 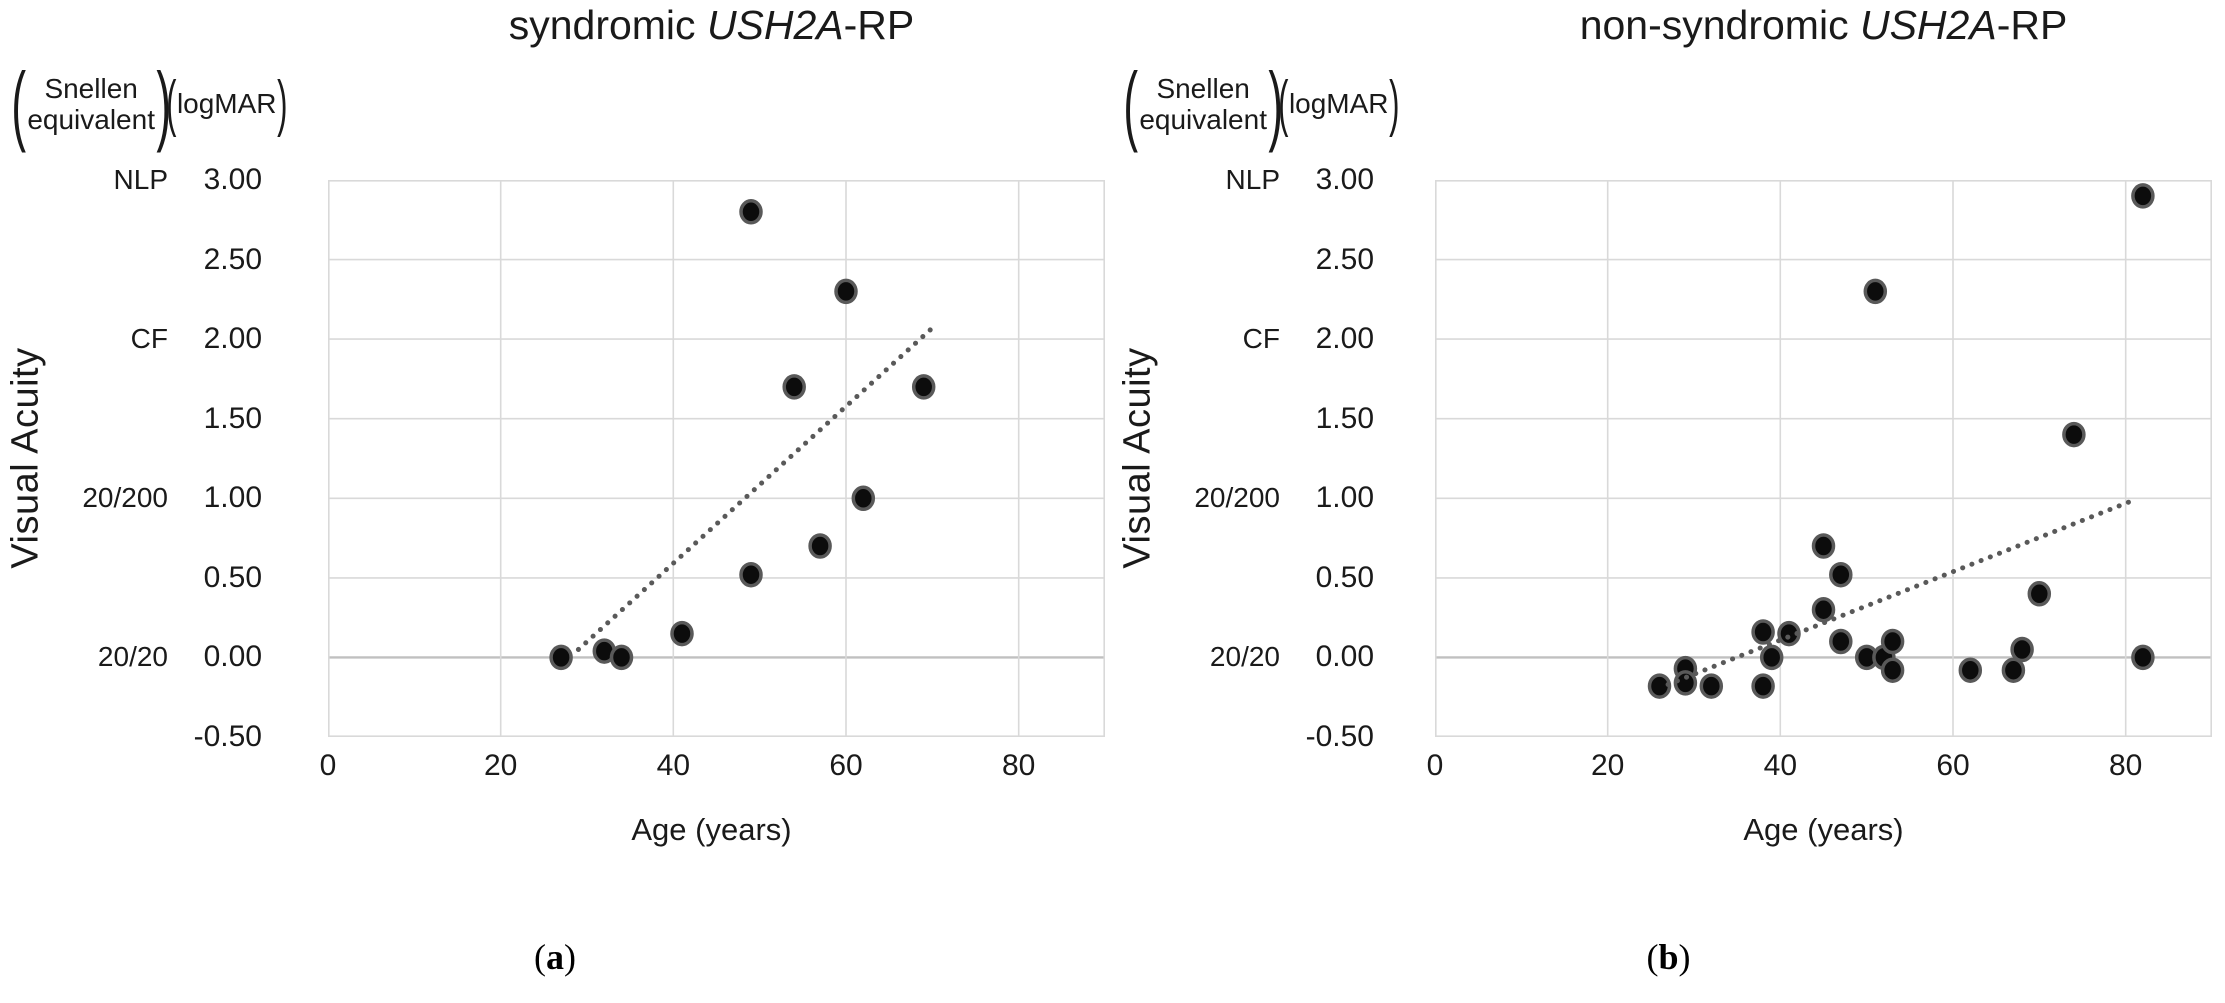 I want to click on chart-title: non-syndromic USH2A-RP, so click(x=1823, y=25).